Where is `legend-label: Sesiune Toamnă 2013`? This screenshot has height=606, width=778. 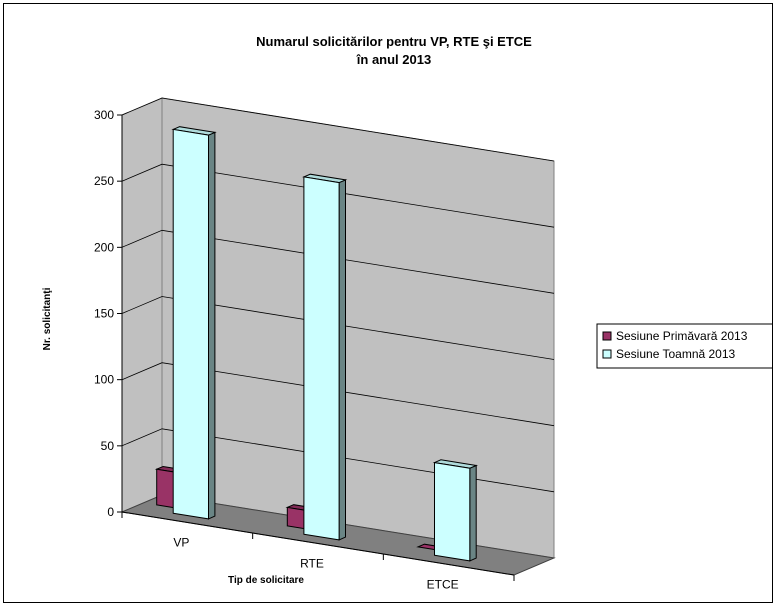
legend-label: Sesiune Toamnă 2013 is located at coordinates (676, 354).